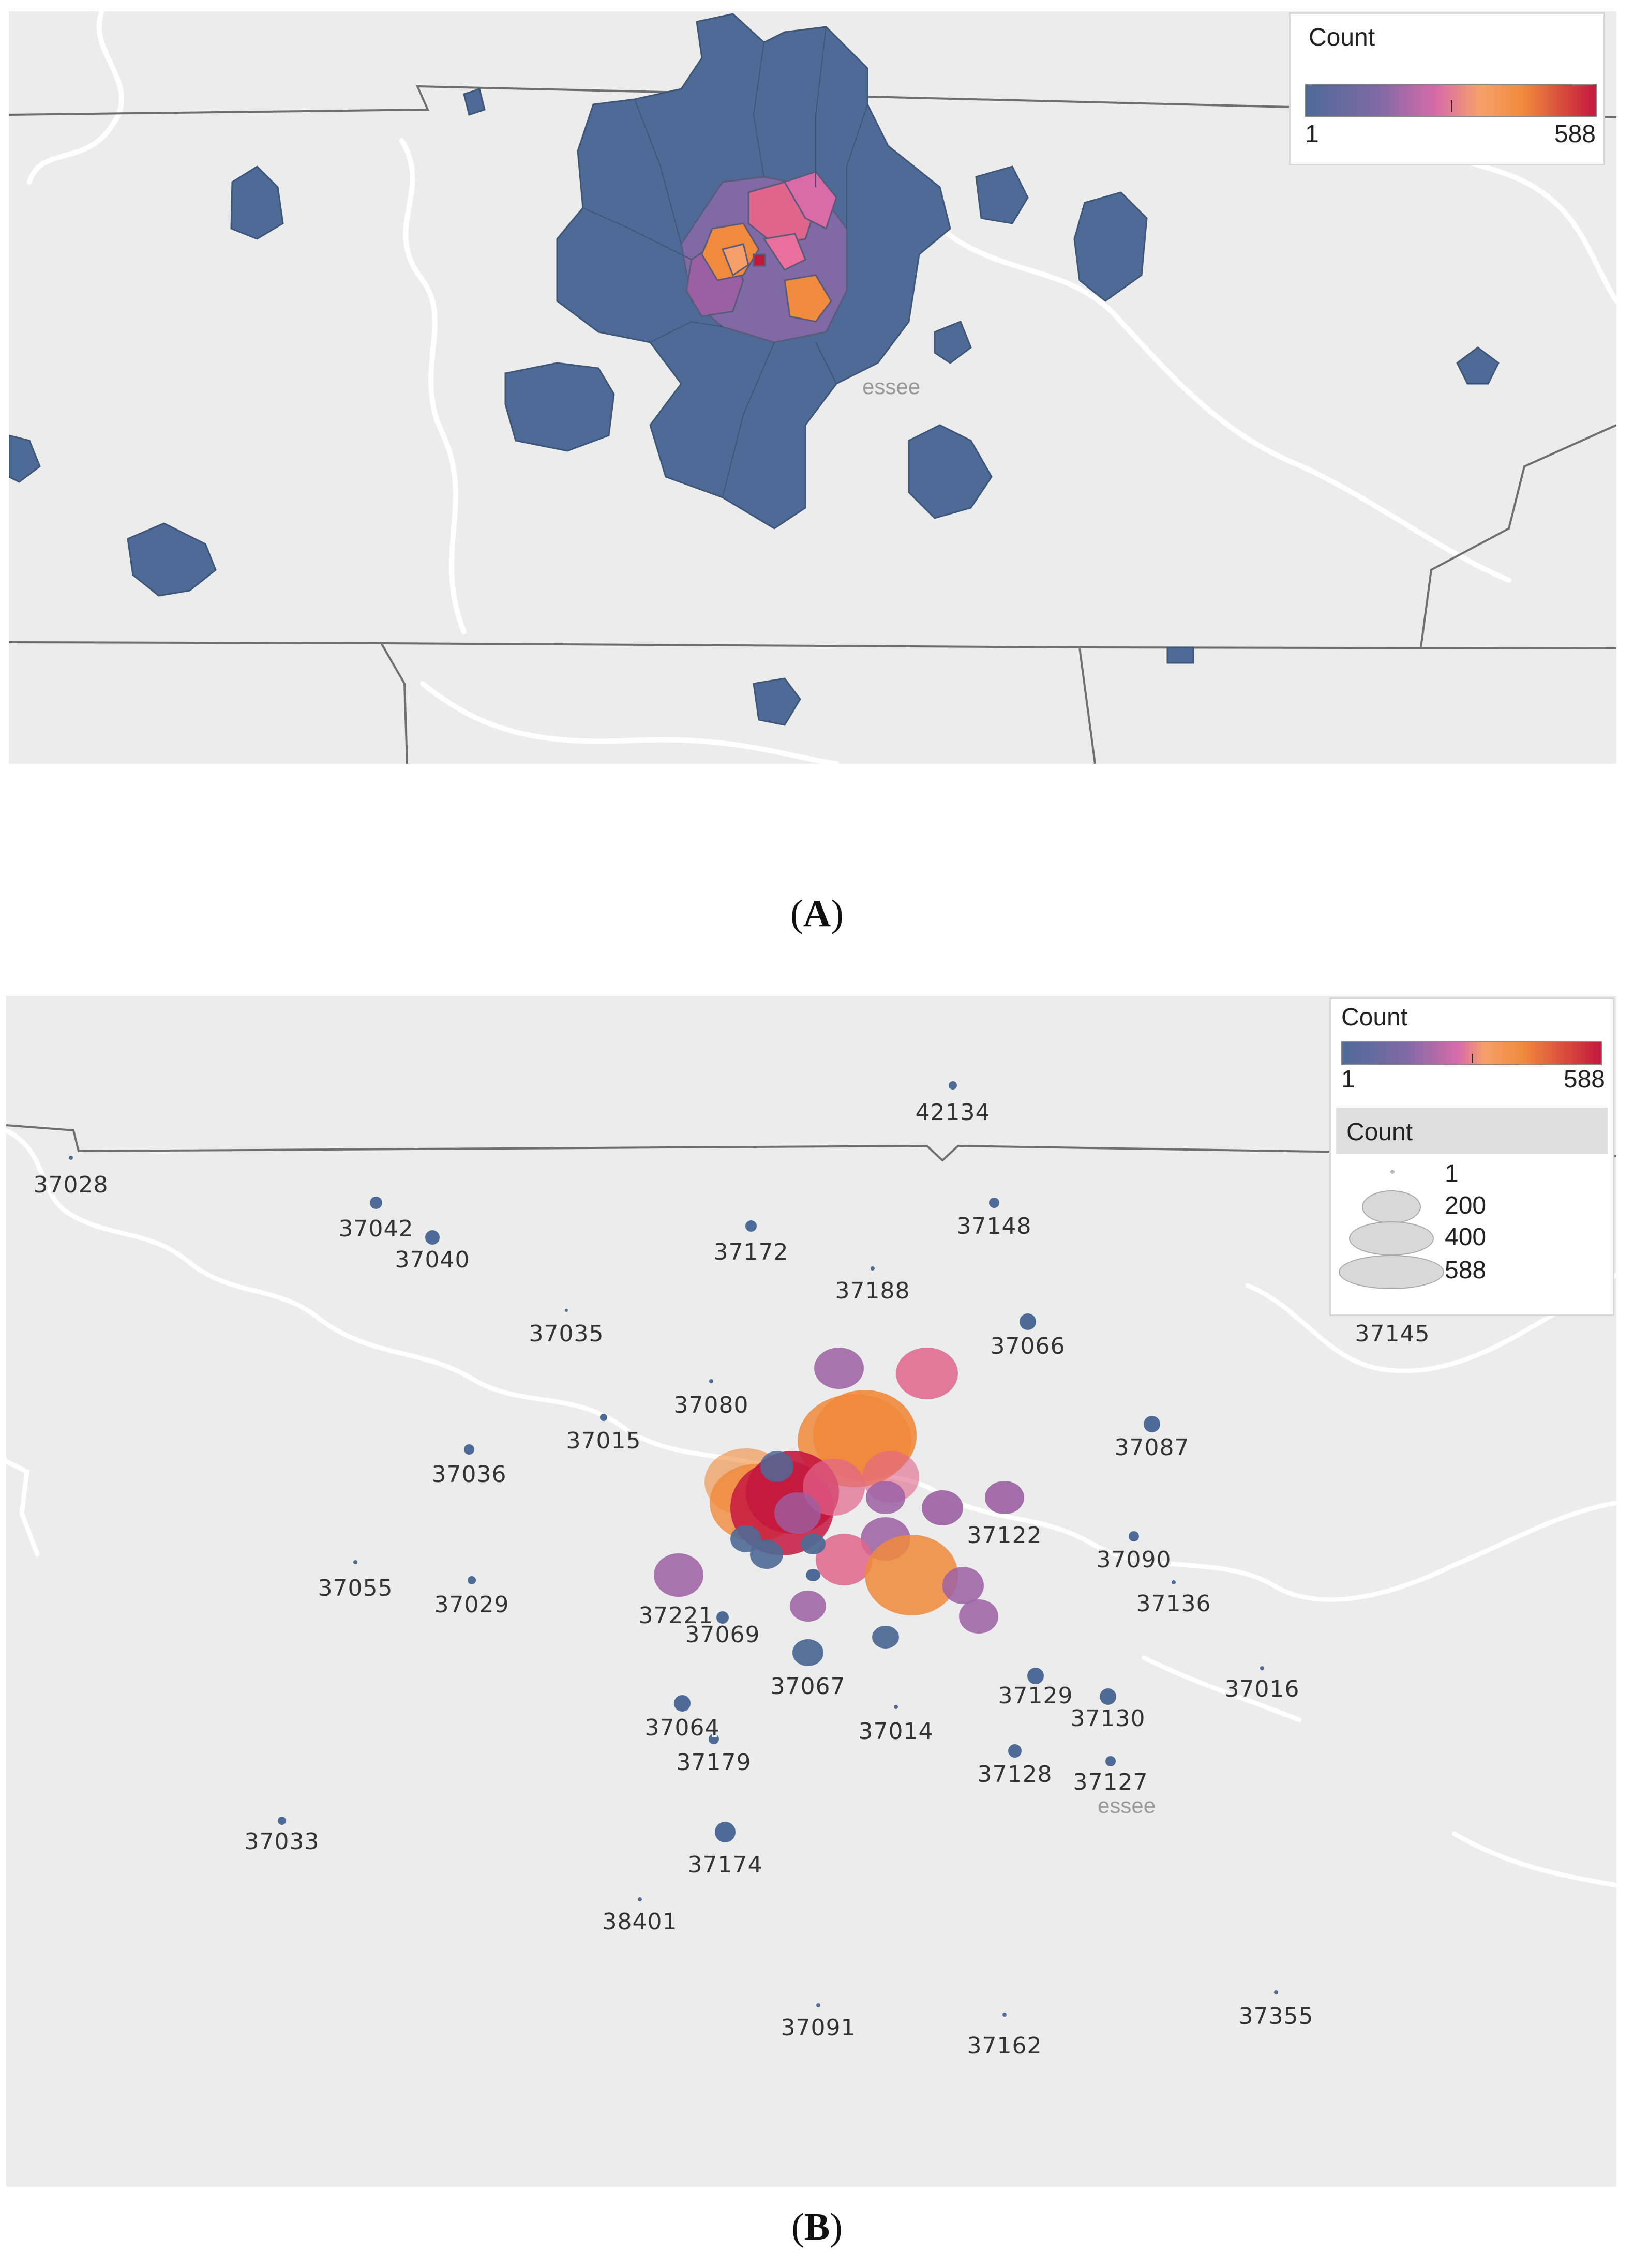 The width and height of the screenshot is (1634, 2268). I want to click on zip-label-38401: 38401, so click(640, 1922).